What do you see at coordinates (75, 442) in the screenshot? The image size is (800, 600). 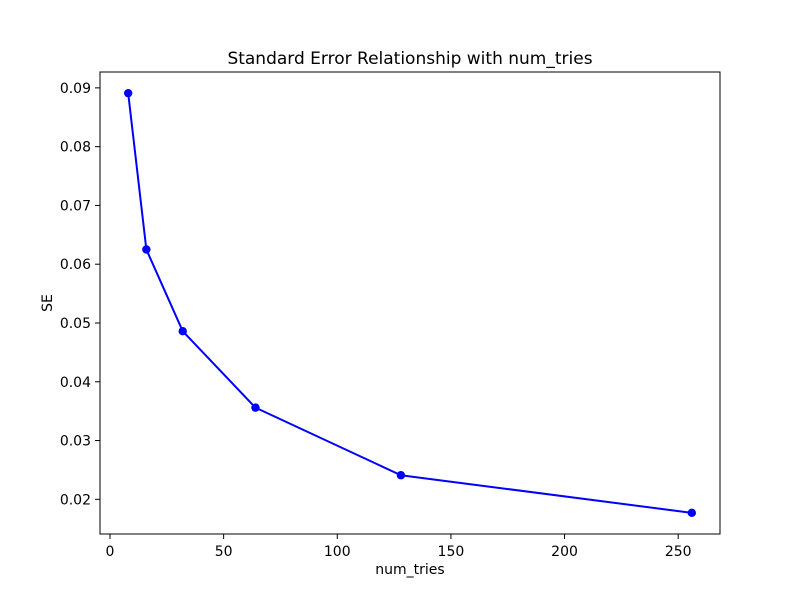 I see `y-tick-label: 0.03` at bounding box center [75, 442].